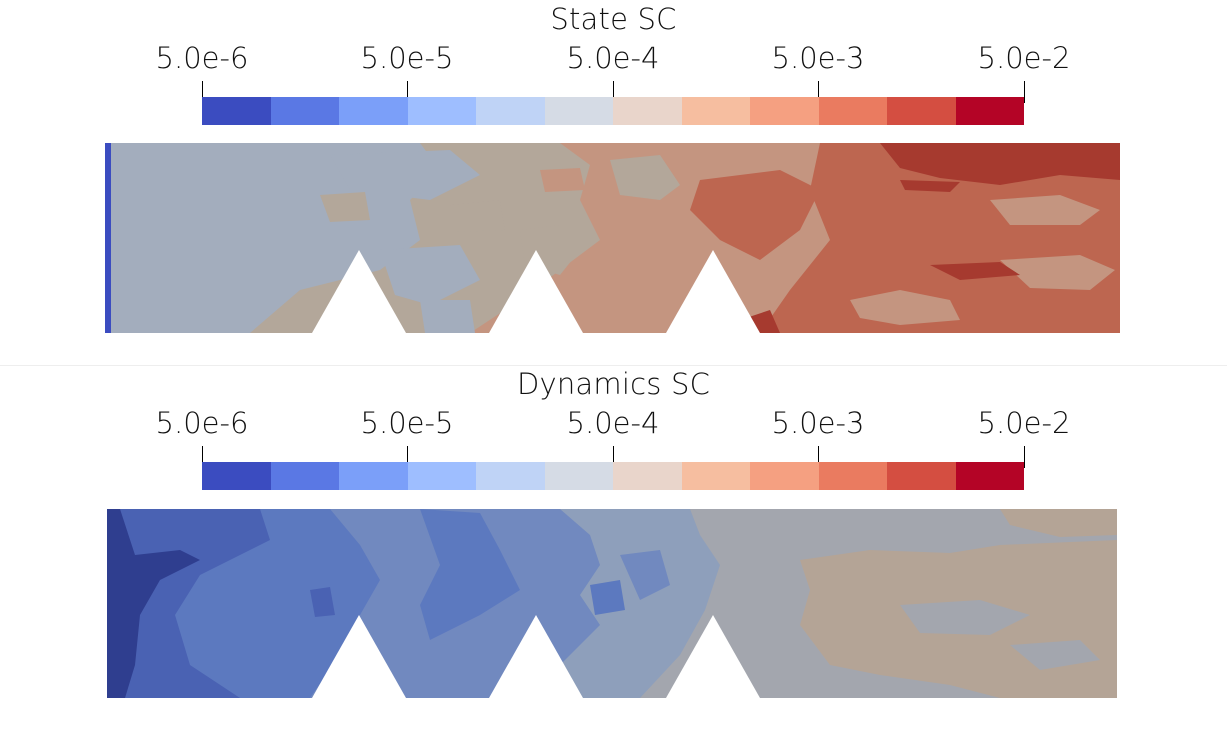 Image resolution: width=1227 pixels, height=730 pixels. What do you see at coordinates (613, 384) in the screenshot?
I see `panel-title: Dynamics SC` at bounding box center [613, 384].